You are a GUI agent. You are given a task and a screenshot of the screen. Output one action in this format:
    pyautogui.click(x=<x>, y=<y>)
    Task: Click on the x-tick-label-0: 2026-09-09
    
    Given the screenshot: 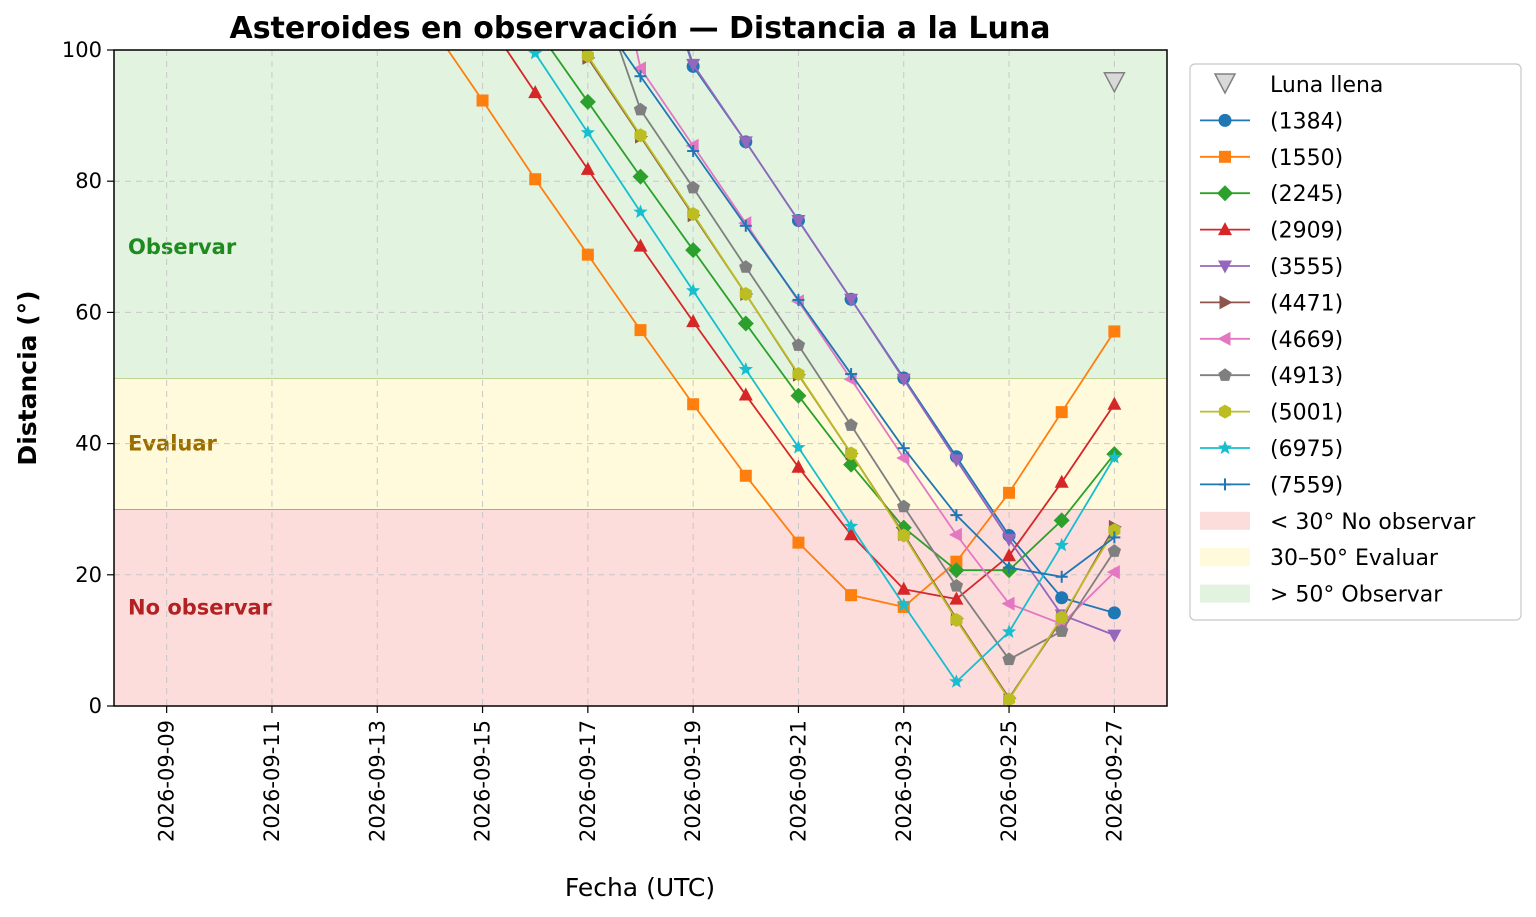 What is the action you would take?
    pyautogui.click(x=167, y=781)
    